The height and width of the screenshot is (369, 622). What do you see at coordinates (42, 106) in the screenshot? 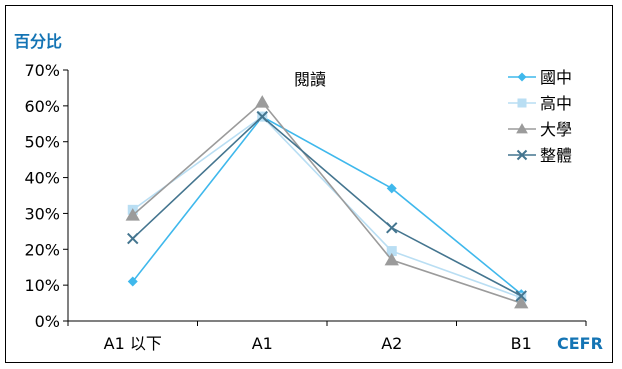
I see `y-tick-label: 60%` at bounding box center [42, 106].